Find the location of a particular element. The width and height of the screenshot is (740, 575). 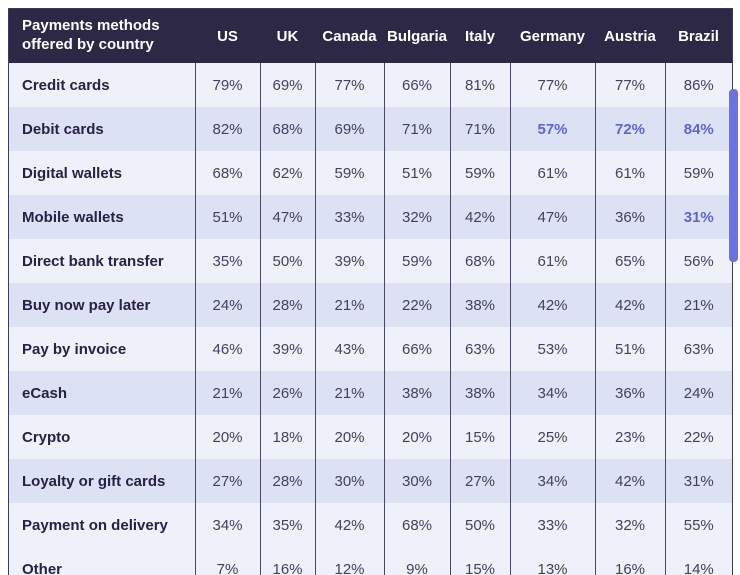

value-cell: 47% is located at coordinates (552, 217).